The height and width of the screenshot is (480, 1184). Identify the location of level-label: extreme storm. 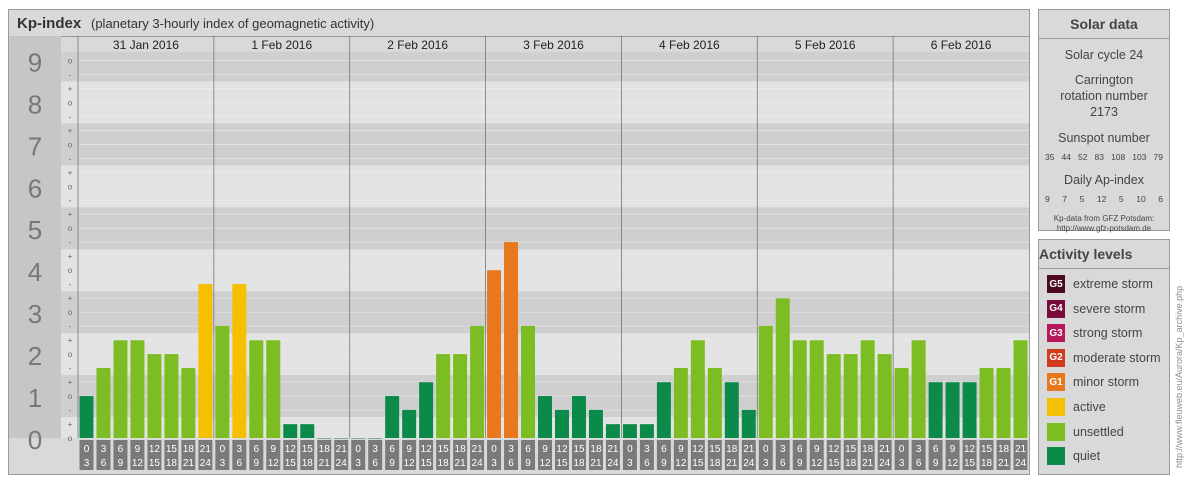
(1113, 284).